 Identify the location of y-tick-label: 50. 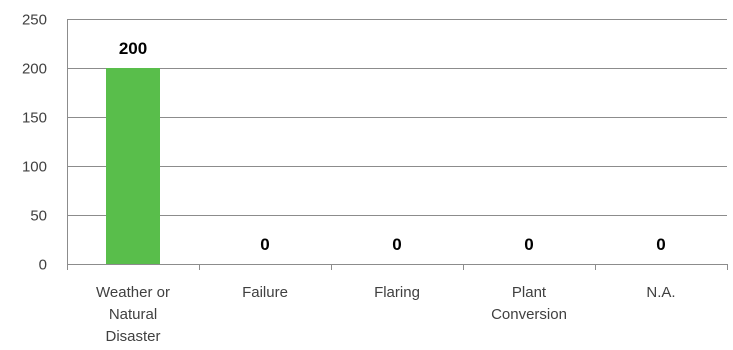
(38, 216).